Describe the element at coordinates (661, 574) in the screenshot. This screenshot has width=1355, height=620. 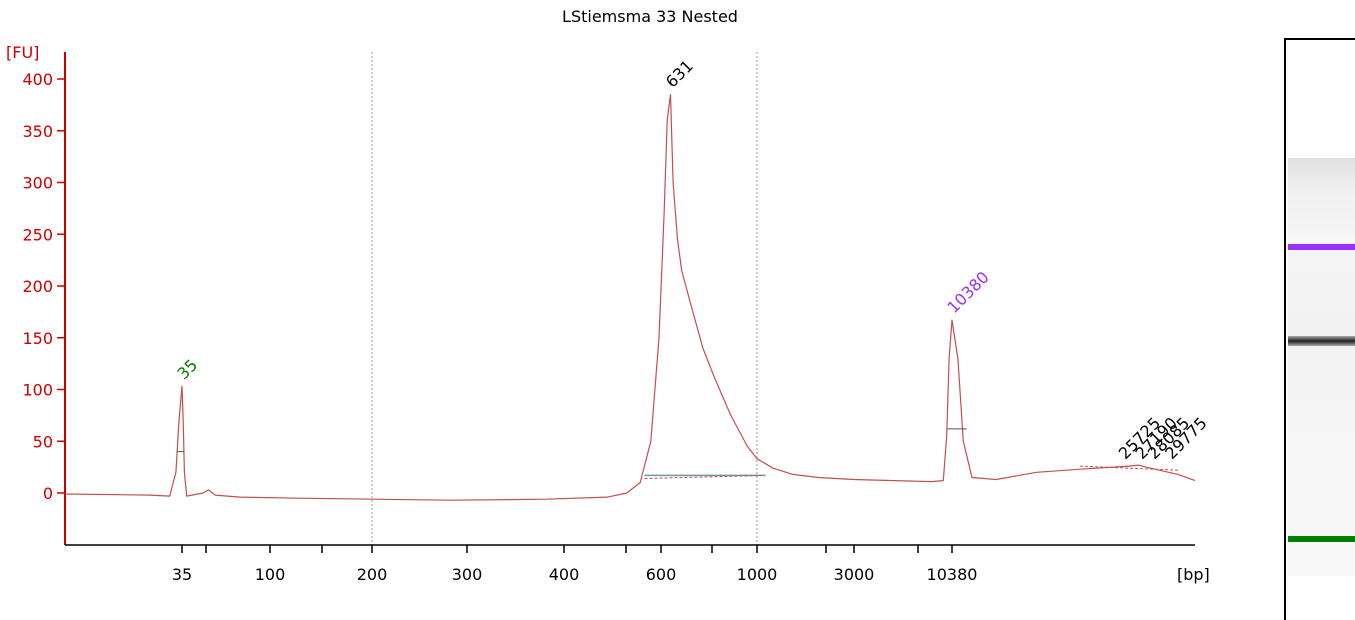
I see `x-tick-label: 600` at that location.